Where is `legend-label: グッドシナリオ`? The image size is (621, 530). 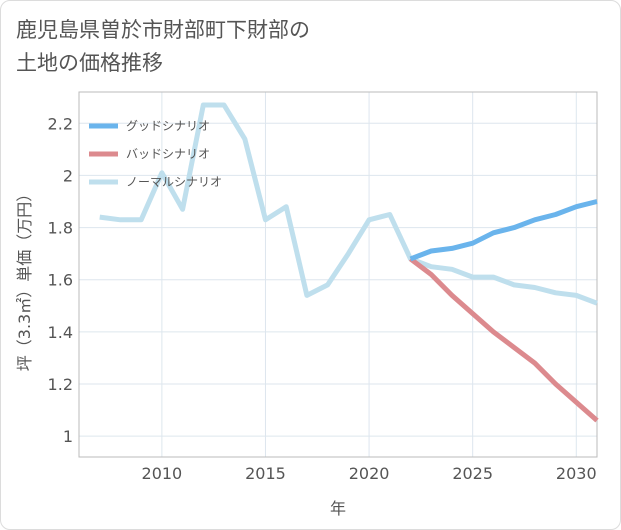 legend-label: グッドシナリオ is located at coordinates (168, 126).